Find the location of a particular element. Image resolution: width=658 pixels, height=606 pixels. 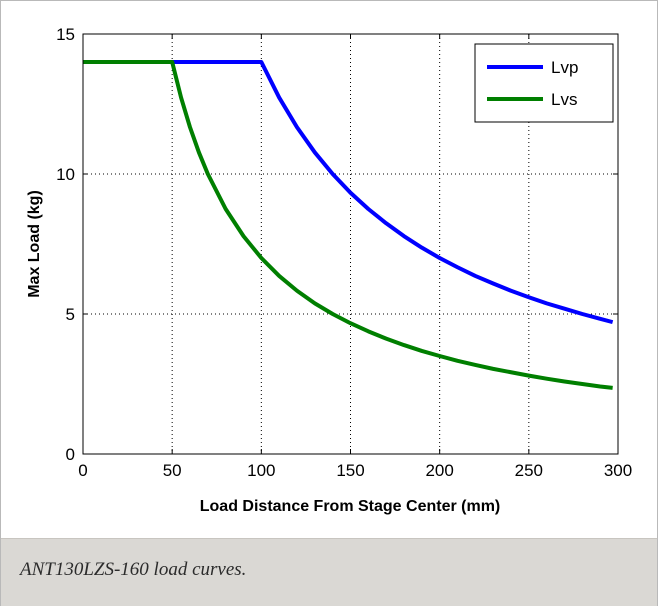

legend-label-lvp: Lvp is located at coordinates (564, 67).